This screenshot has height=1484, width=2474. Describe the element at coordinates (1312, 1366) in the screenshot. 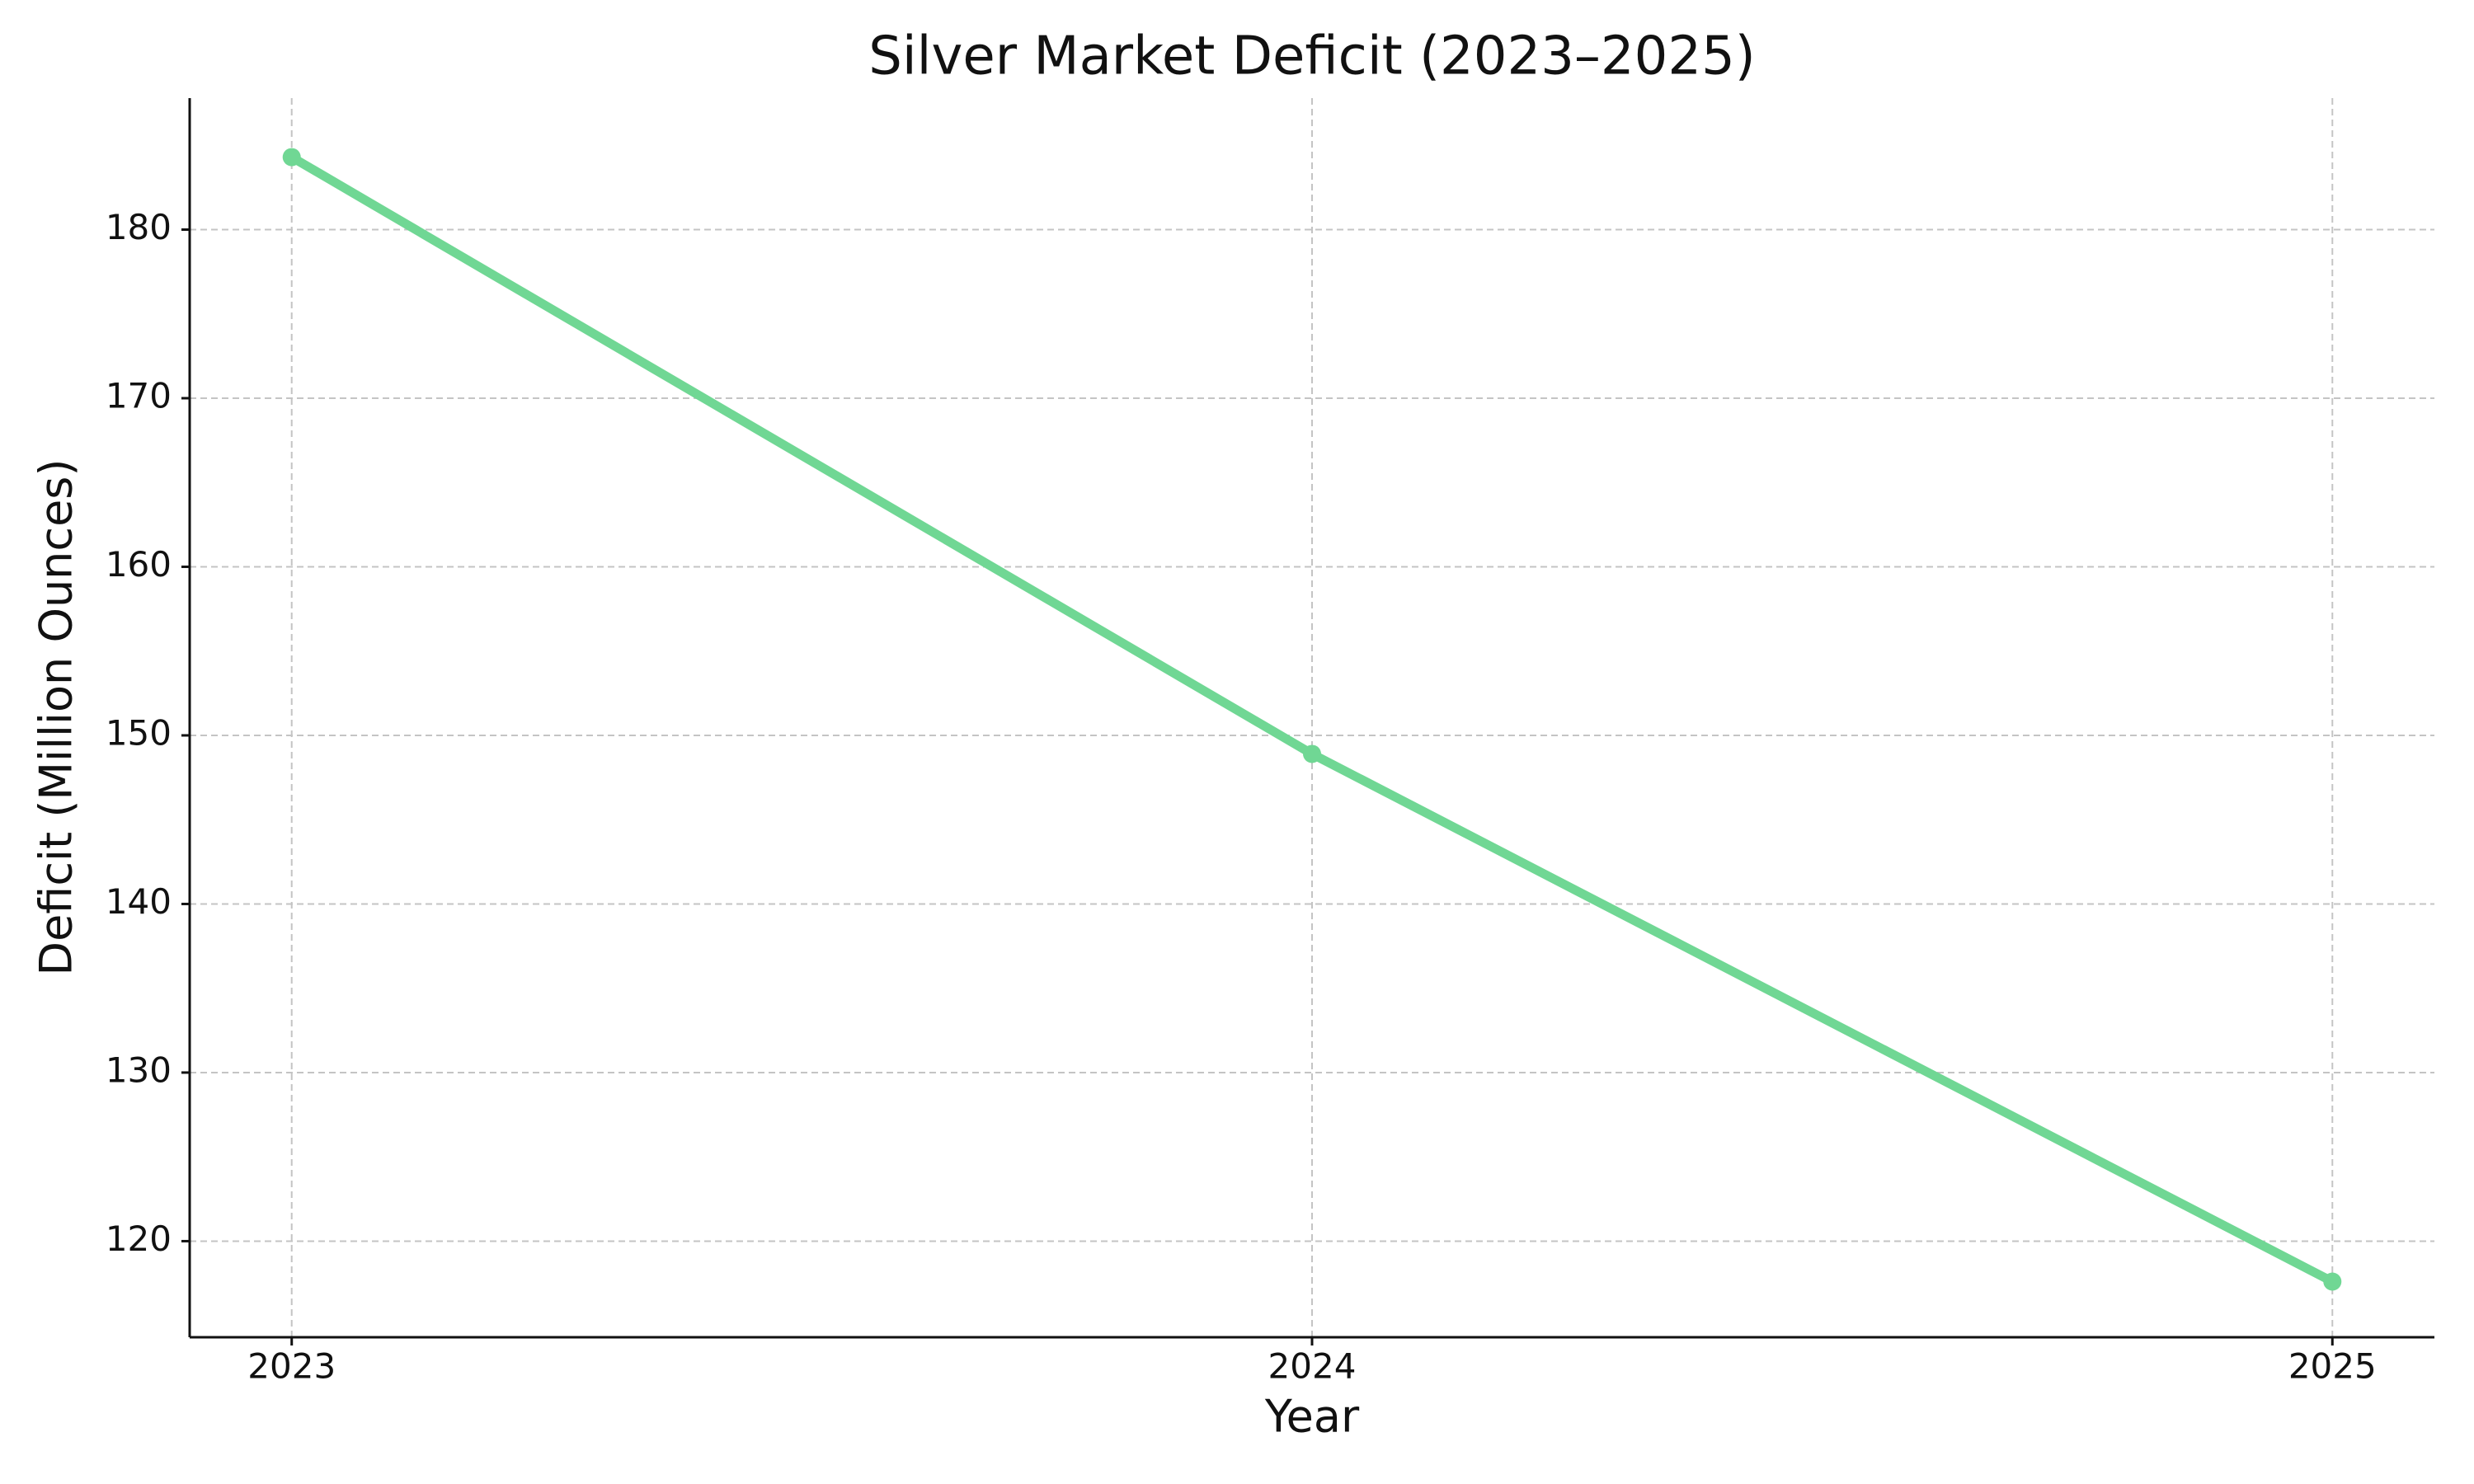

I see `x-tick-label: 2024` at that location.